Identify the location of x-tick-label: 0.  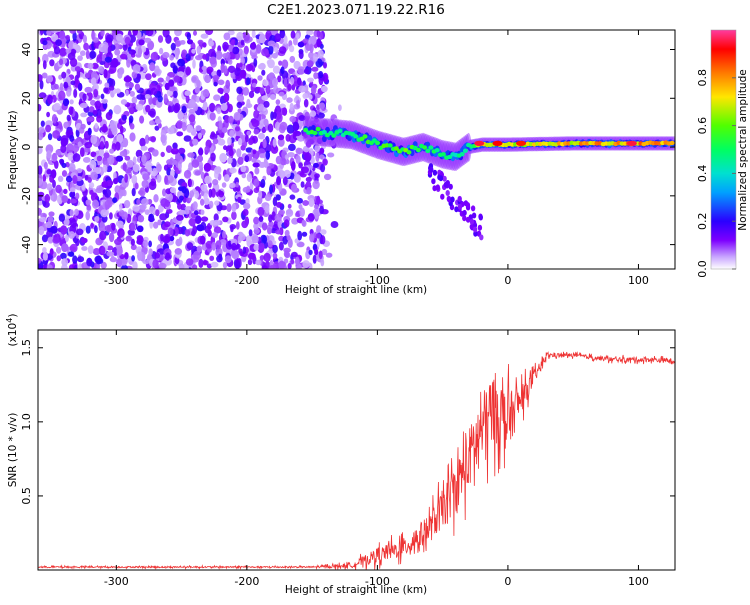
(507, 581).